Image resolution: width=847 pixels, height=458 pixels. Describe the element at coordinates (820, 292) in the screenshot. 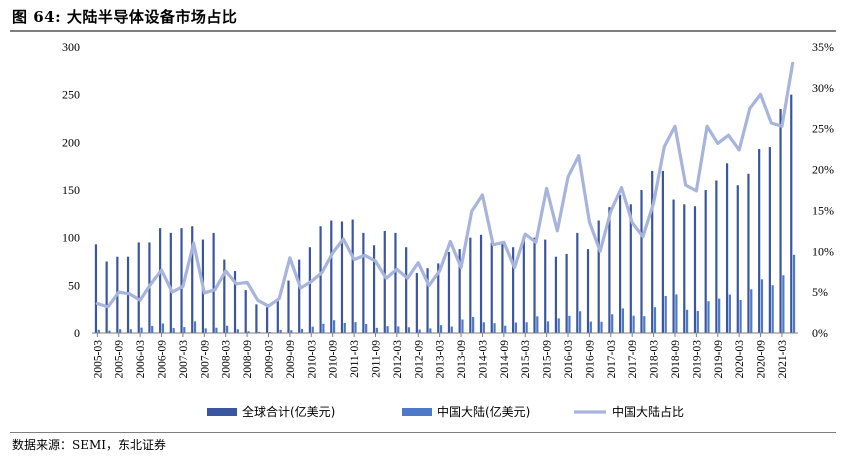

I see `y-right-tick-label: 5%` at that location.